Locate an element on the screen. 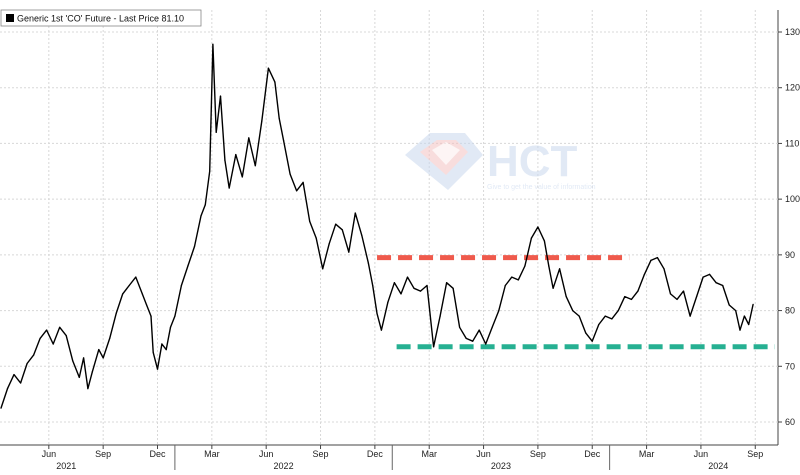  y-tick-label: 90 is located at coordinates (790, 255).